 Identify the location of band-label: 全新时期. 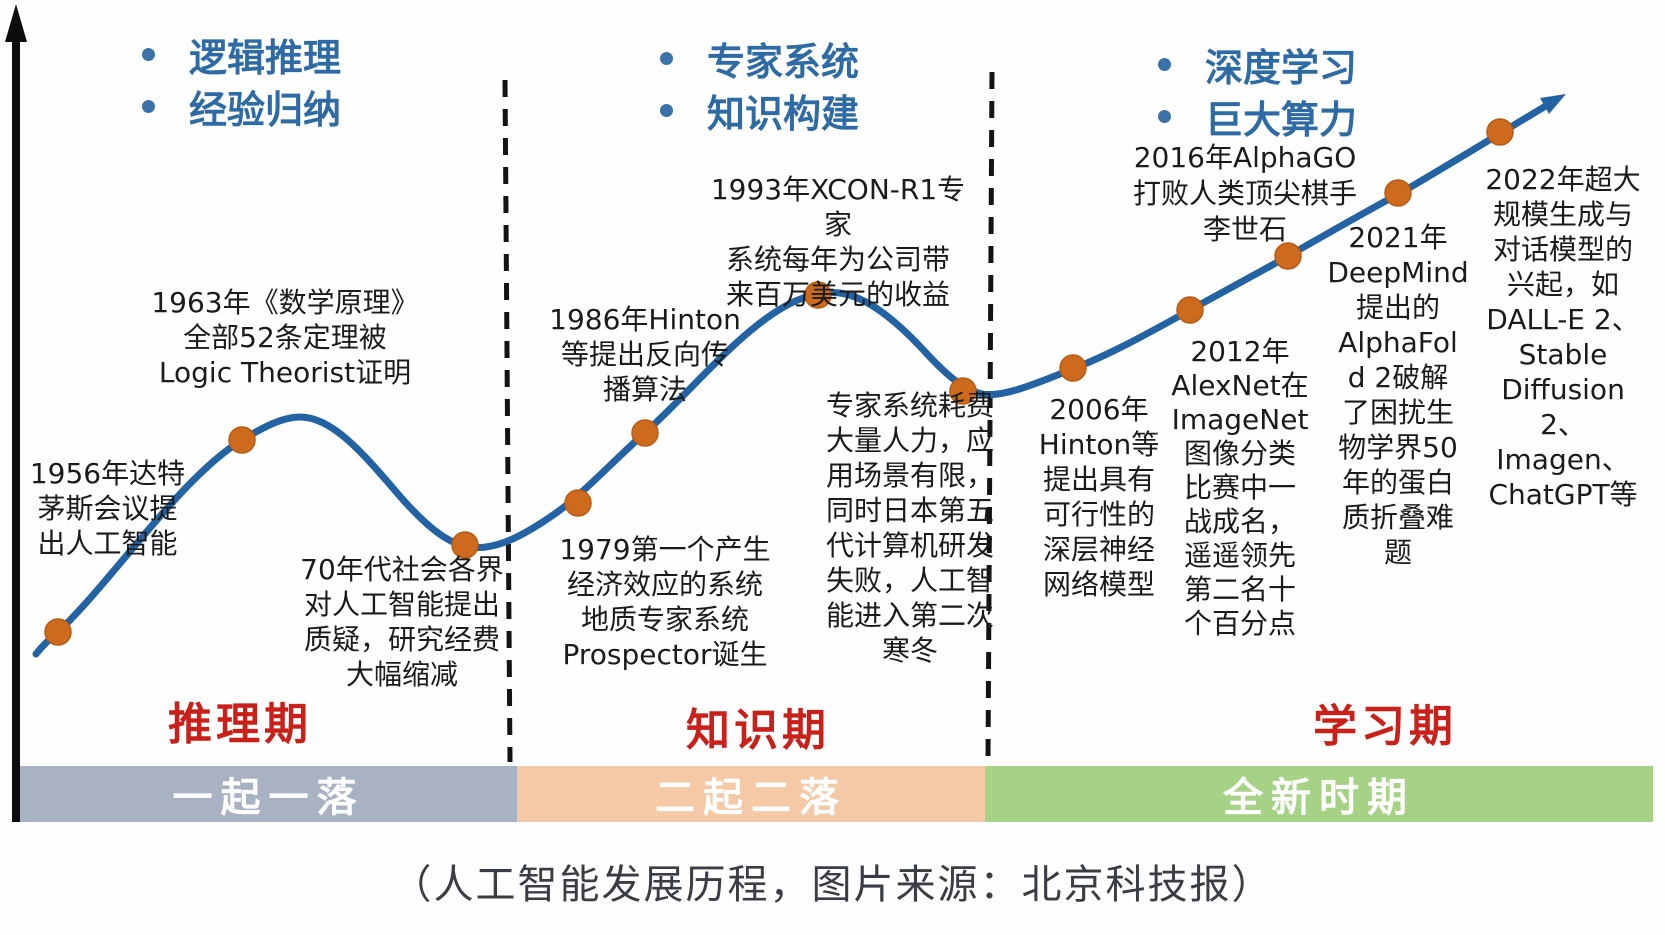
(1319, 798).